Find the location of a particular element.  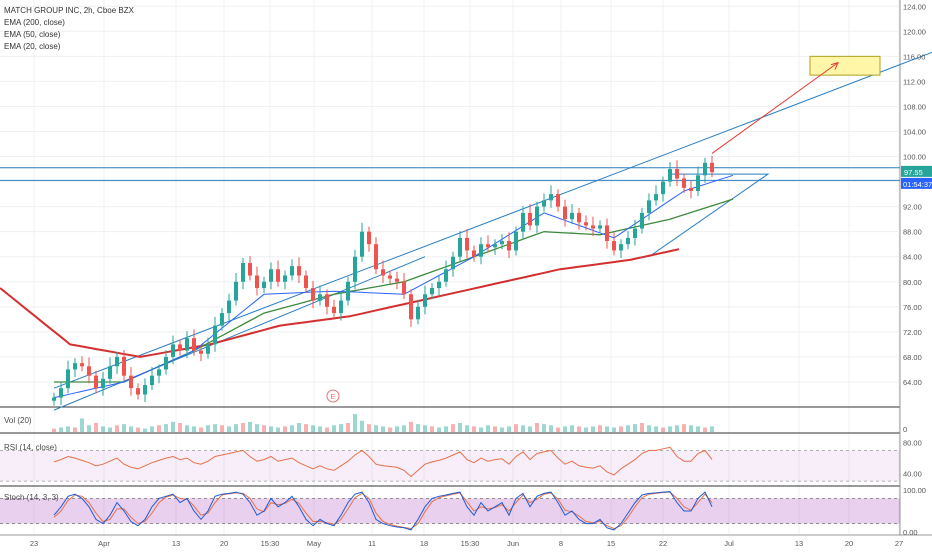

time-tick-label: 15:30 is located at coordinates (270, 543).